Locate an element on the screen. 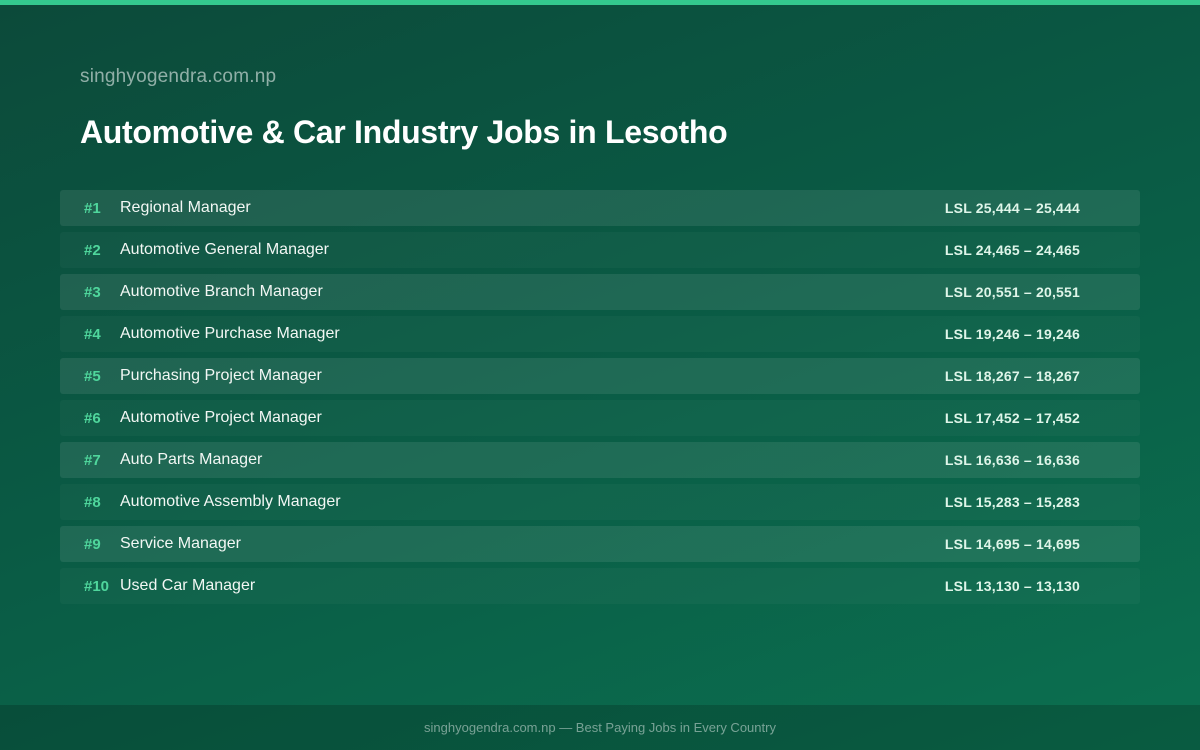  job-rank: #3 is located at coordinates (92, 292).